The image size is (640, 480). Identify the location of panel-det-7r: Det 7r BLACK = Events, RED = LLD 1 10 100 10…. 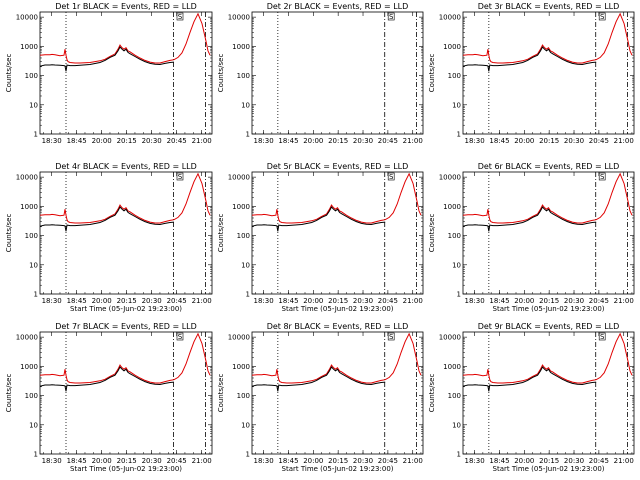
(109, 397).